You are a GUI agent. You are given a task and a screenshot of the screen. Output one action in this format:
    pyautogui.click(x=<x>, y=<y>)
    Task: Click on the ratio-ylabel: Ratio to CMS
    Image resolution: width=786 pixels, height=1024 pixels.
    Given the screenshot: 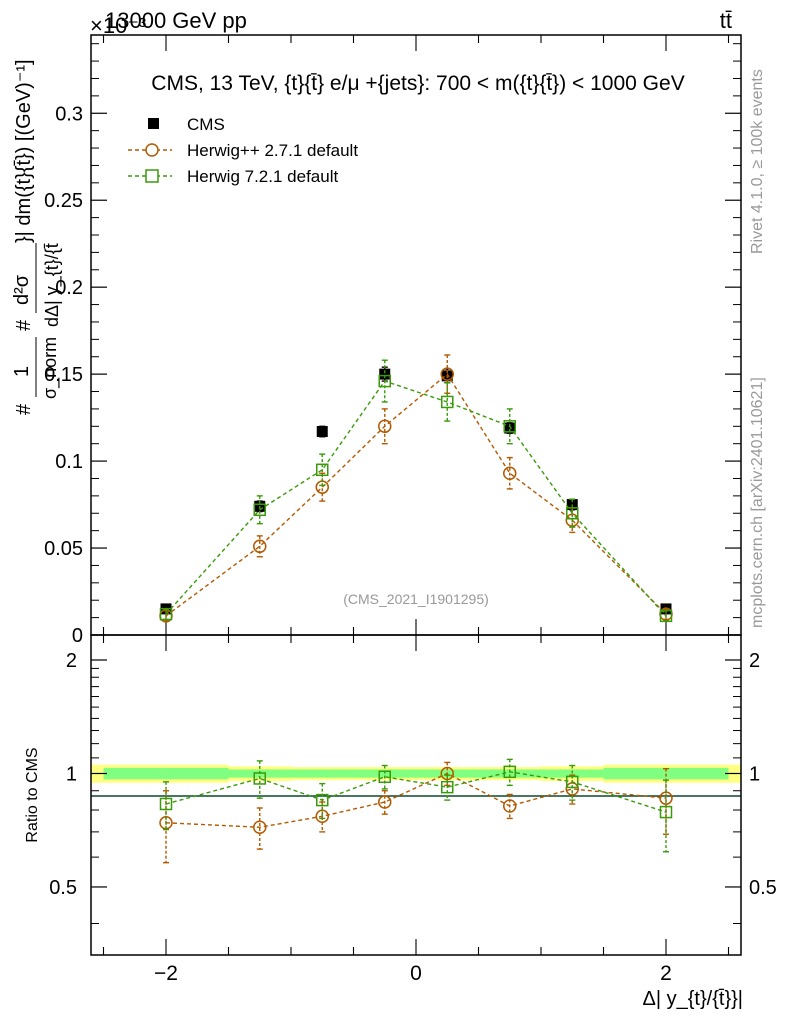 What is the action you would take?
    pyautogui.click(x=32, y=794)
    